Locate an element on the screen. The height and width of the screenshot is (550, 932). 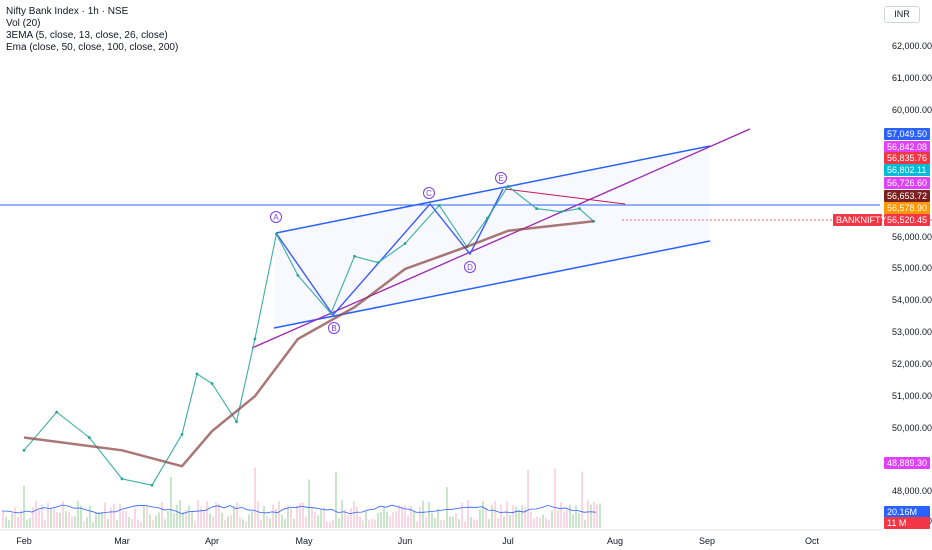
indicator-3ema: 3EMA (5, close, 13, close, 26, close) is located at coordinates (87, 35).